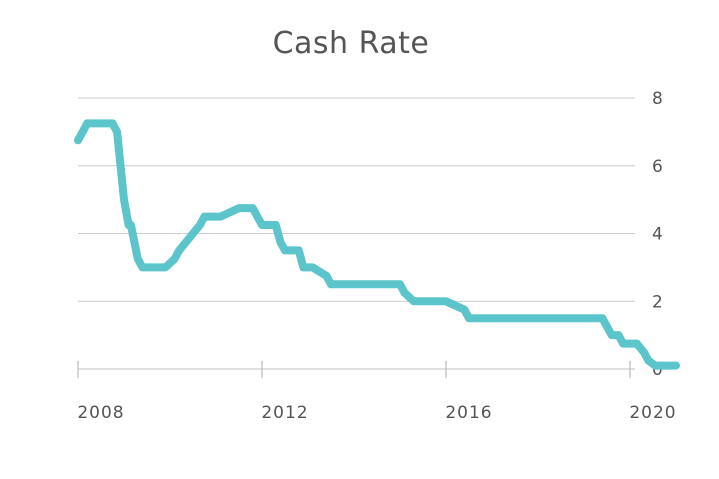 The width and height of the screenshot is (719, 479). Describe the element at coordinates (652, 413) in the screenshot. I see `x-tick-label-2020: 2020` at that location.